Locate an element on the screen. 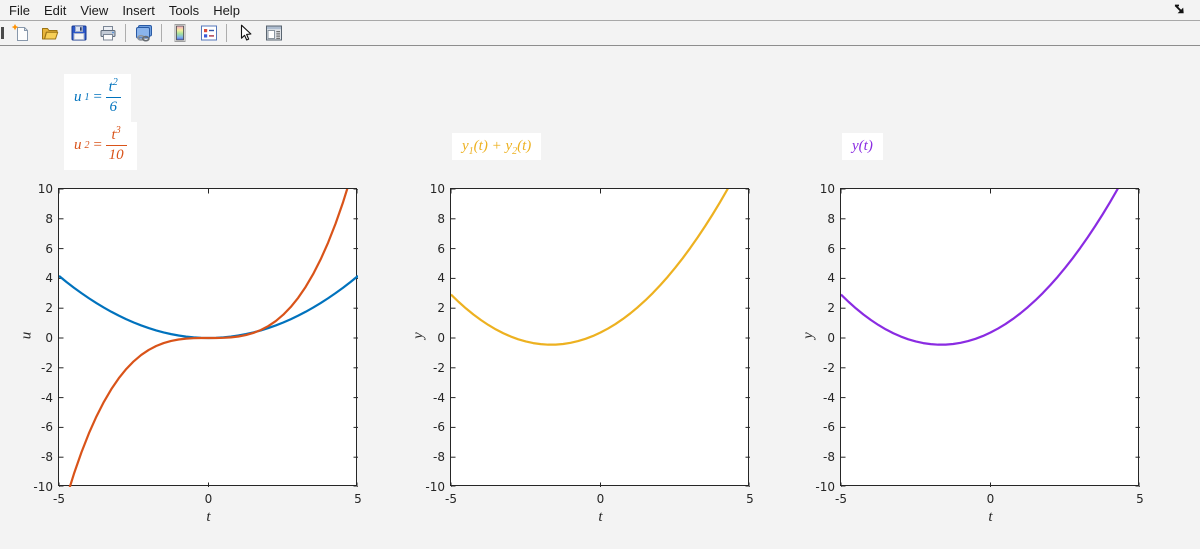 This screenshot has width=1200, height=549. dock-arrow-icon is located at coordinates (1179, 10).